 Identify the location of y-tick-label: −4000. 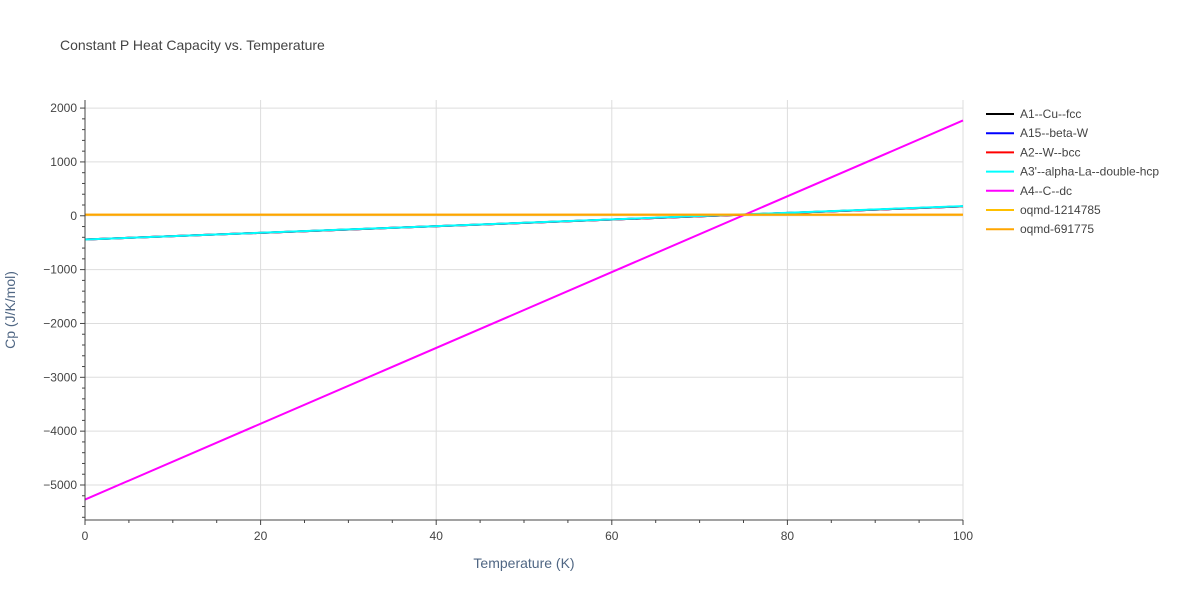
(60, 431).